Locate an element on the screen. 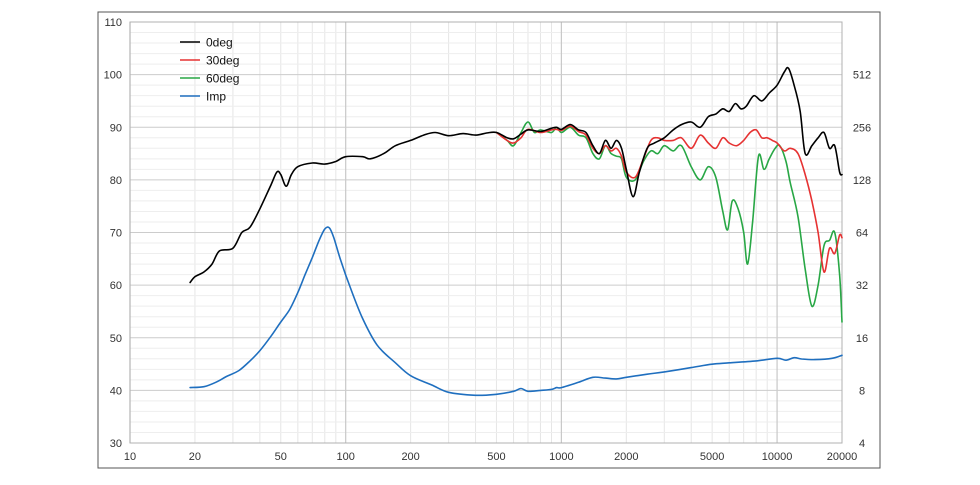  series-line-60deg is located at coordinates (669, 222).